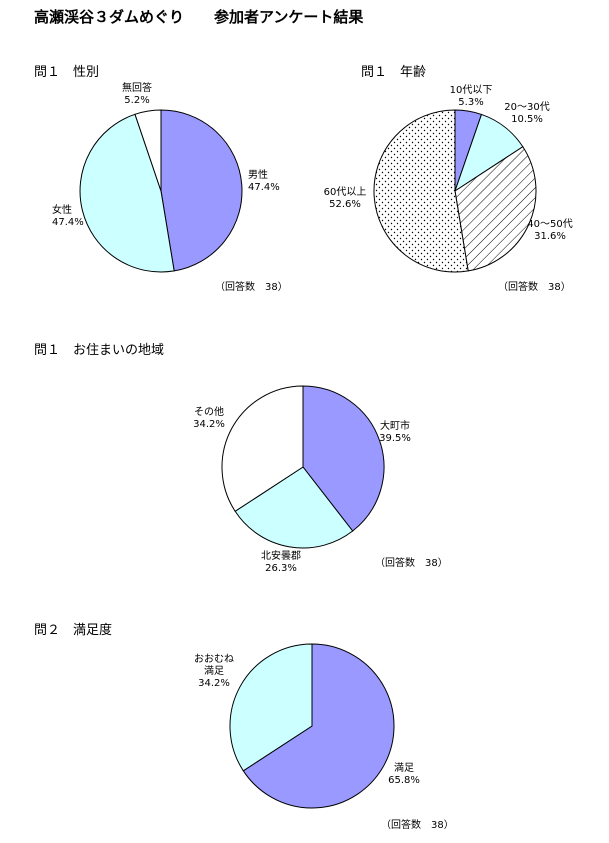 The height and width of the screenshot is (843, 609). Describe the element at coordinates (73, 630) in the screenshot. I see `chart-title: 問２ 満足度` at that location.